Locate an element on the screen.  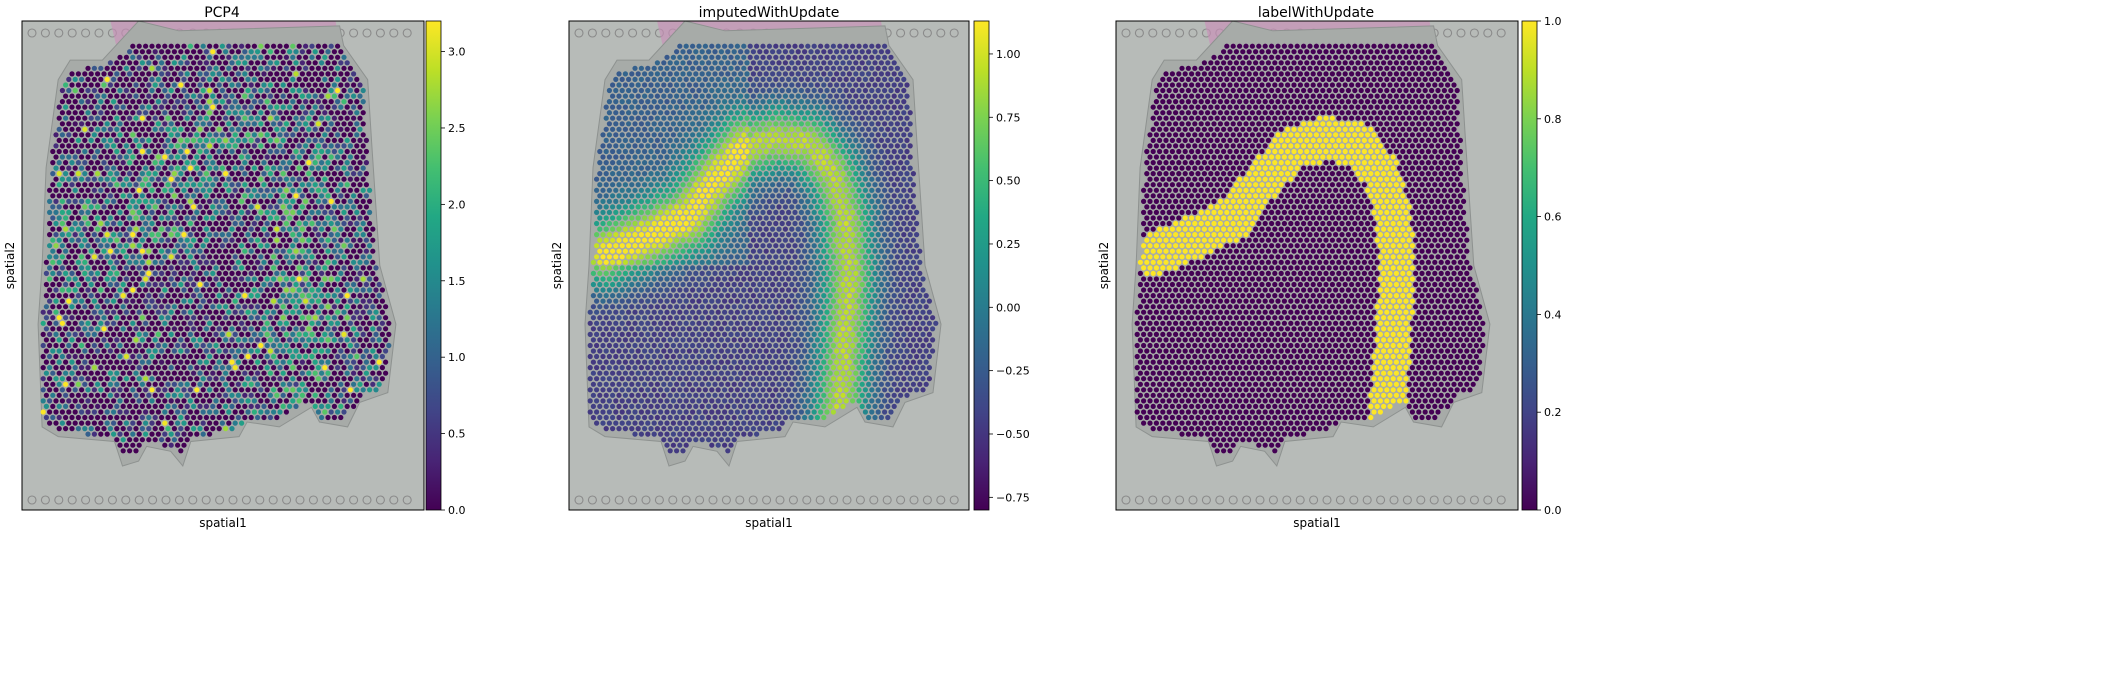
x-axis-label: spatial1 is located at coordinates (223, 523).